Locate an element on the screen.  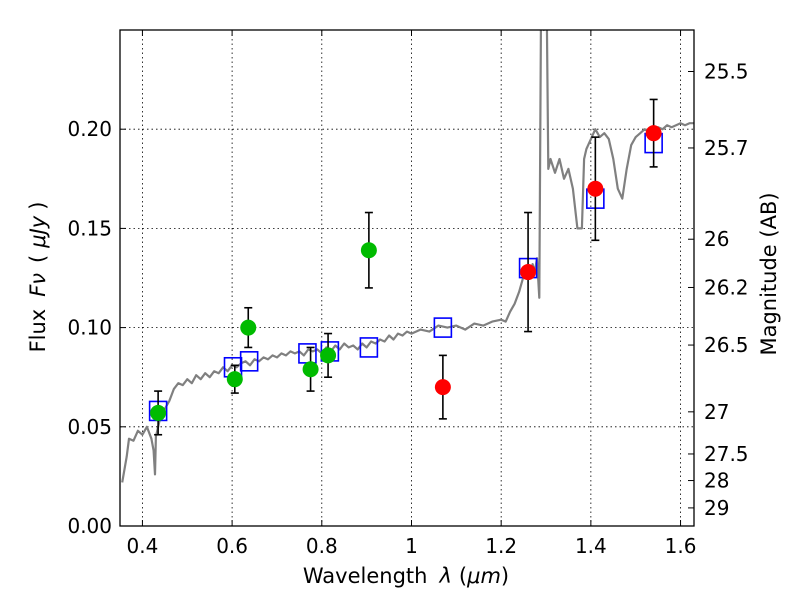
x-axis-label-text: Wavelength is located at coordinates (365, 576).